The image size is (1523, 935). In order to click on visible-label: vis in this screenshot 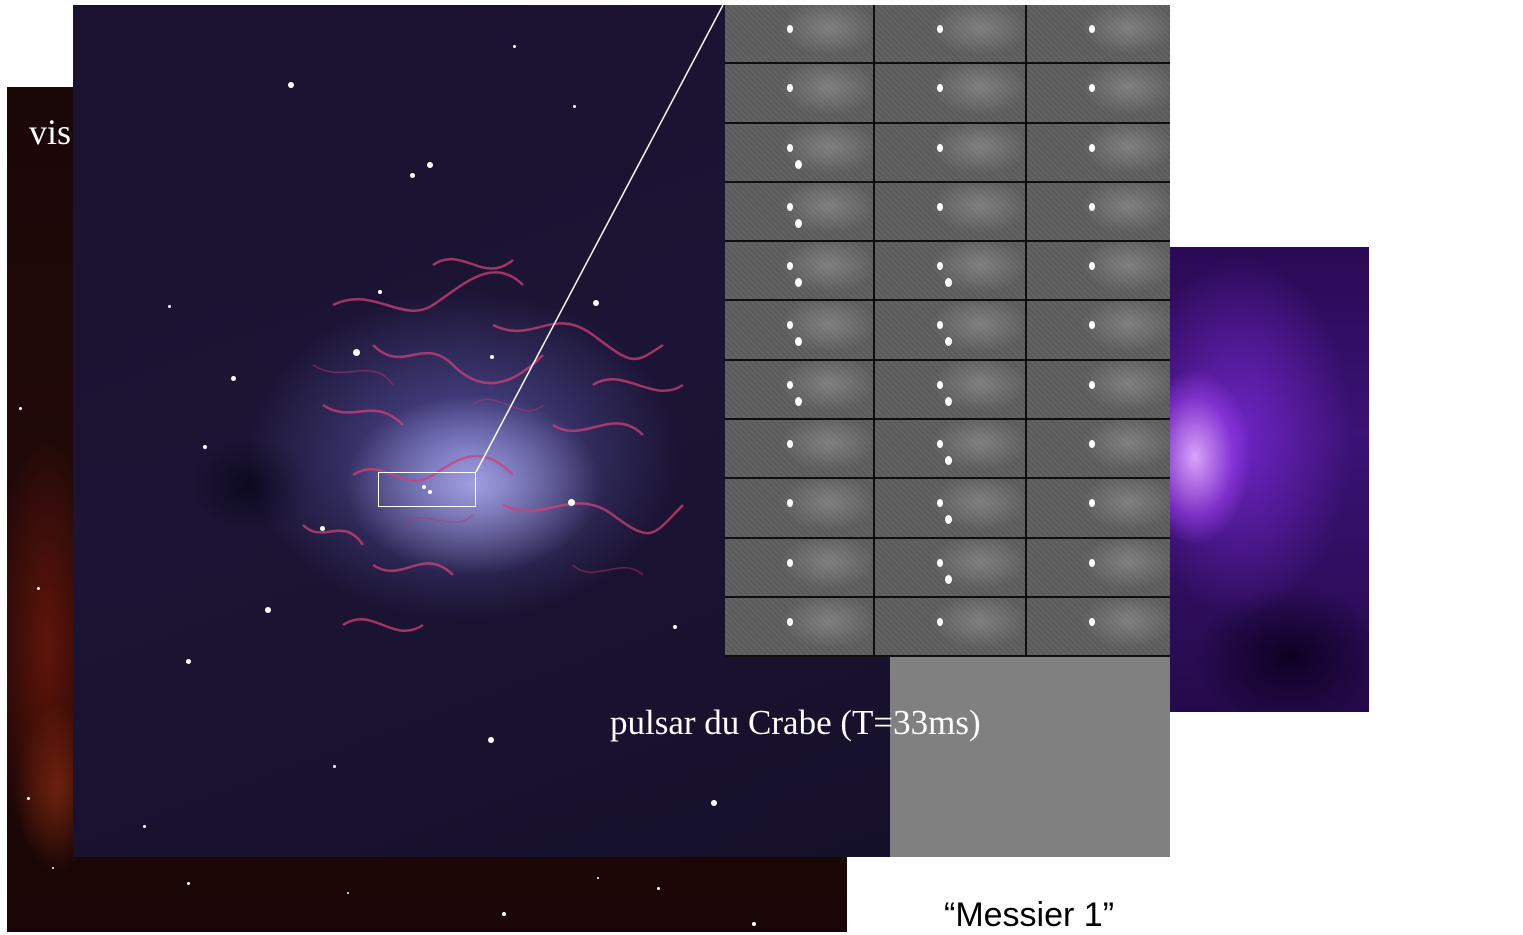, I will do `click(50, 132)`.